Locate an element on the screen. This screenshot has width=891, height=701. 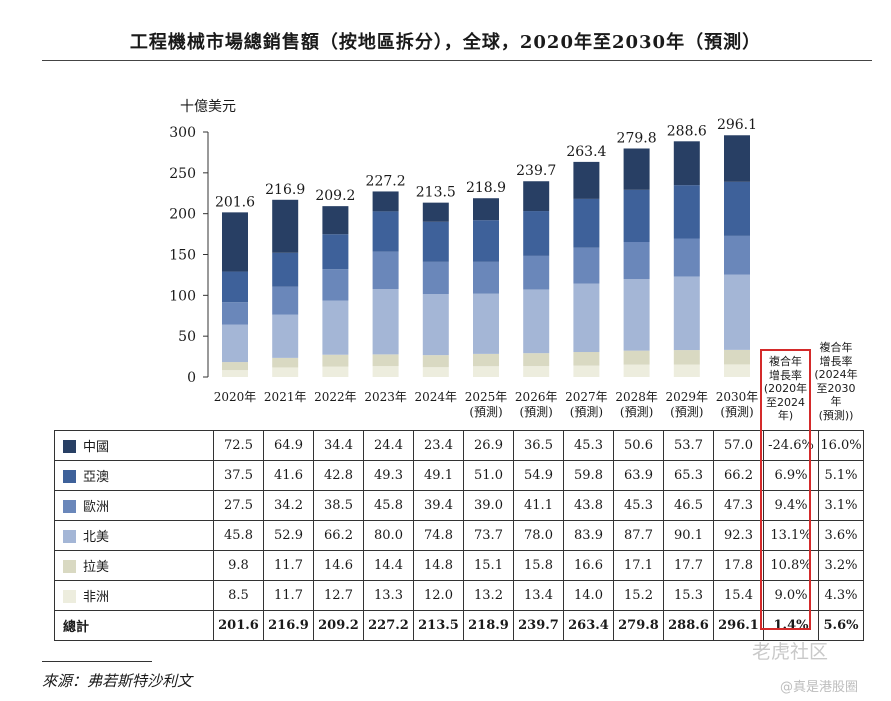
table-cell: 59.8 is located at coordinates (588, 475).